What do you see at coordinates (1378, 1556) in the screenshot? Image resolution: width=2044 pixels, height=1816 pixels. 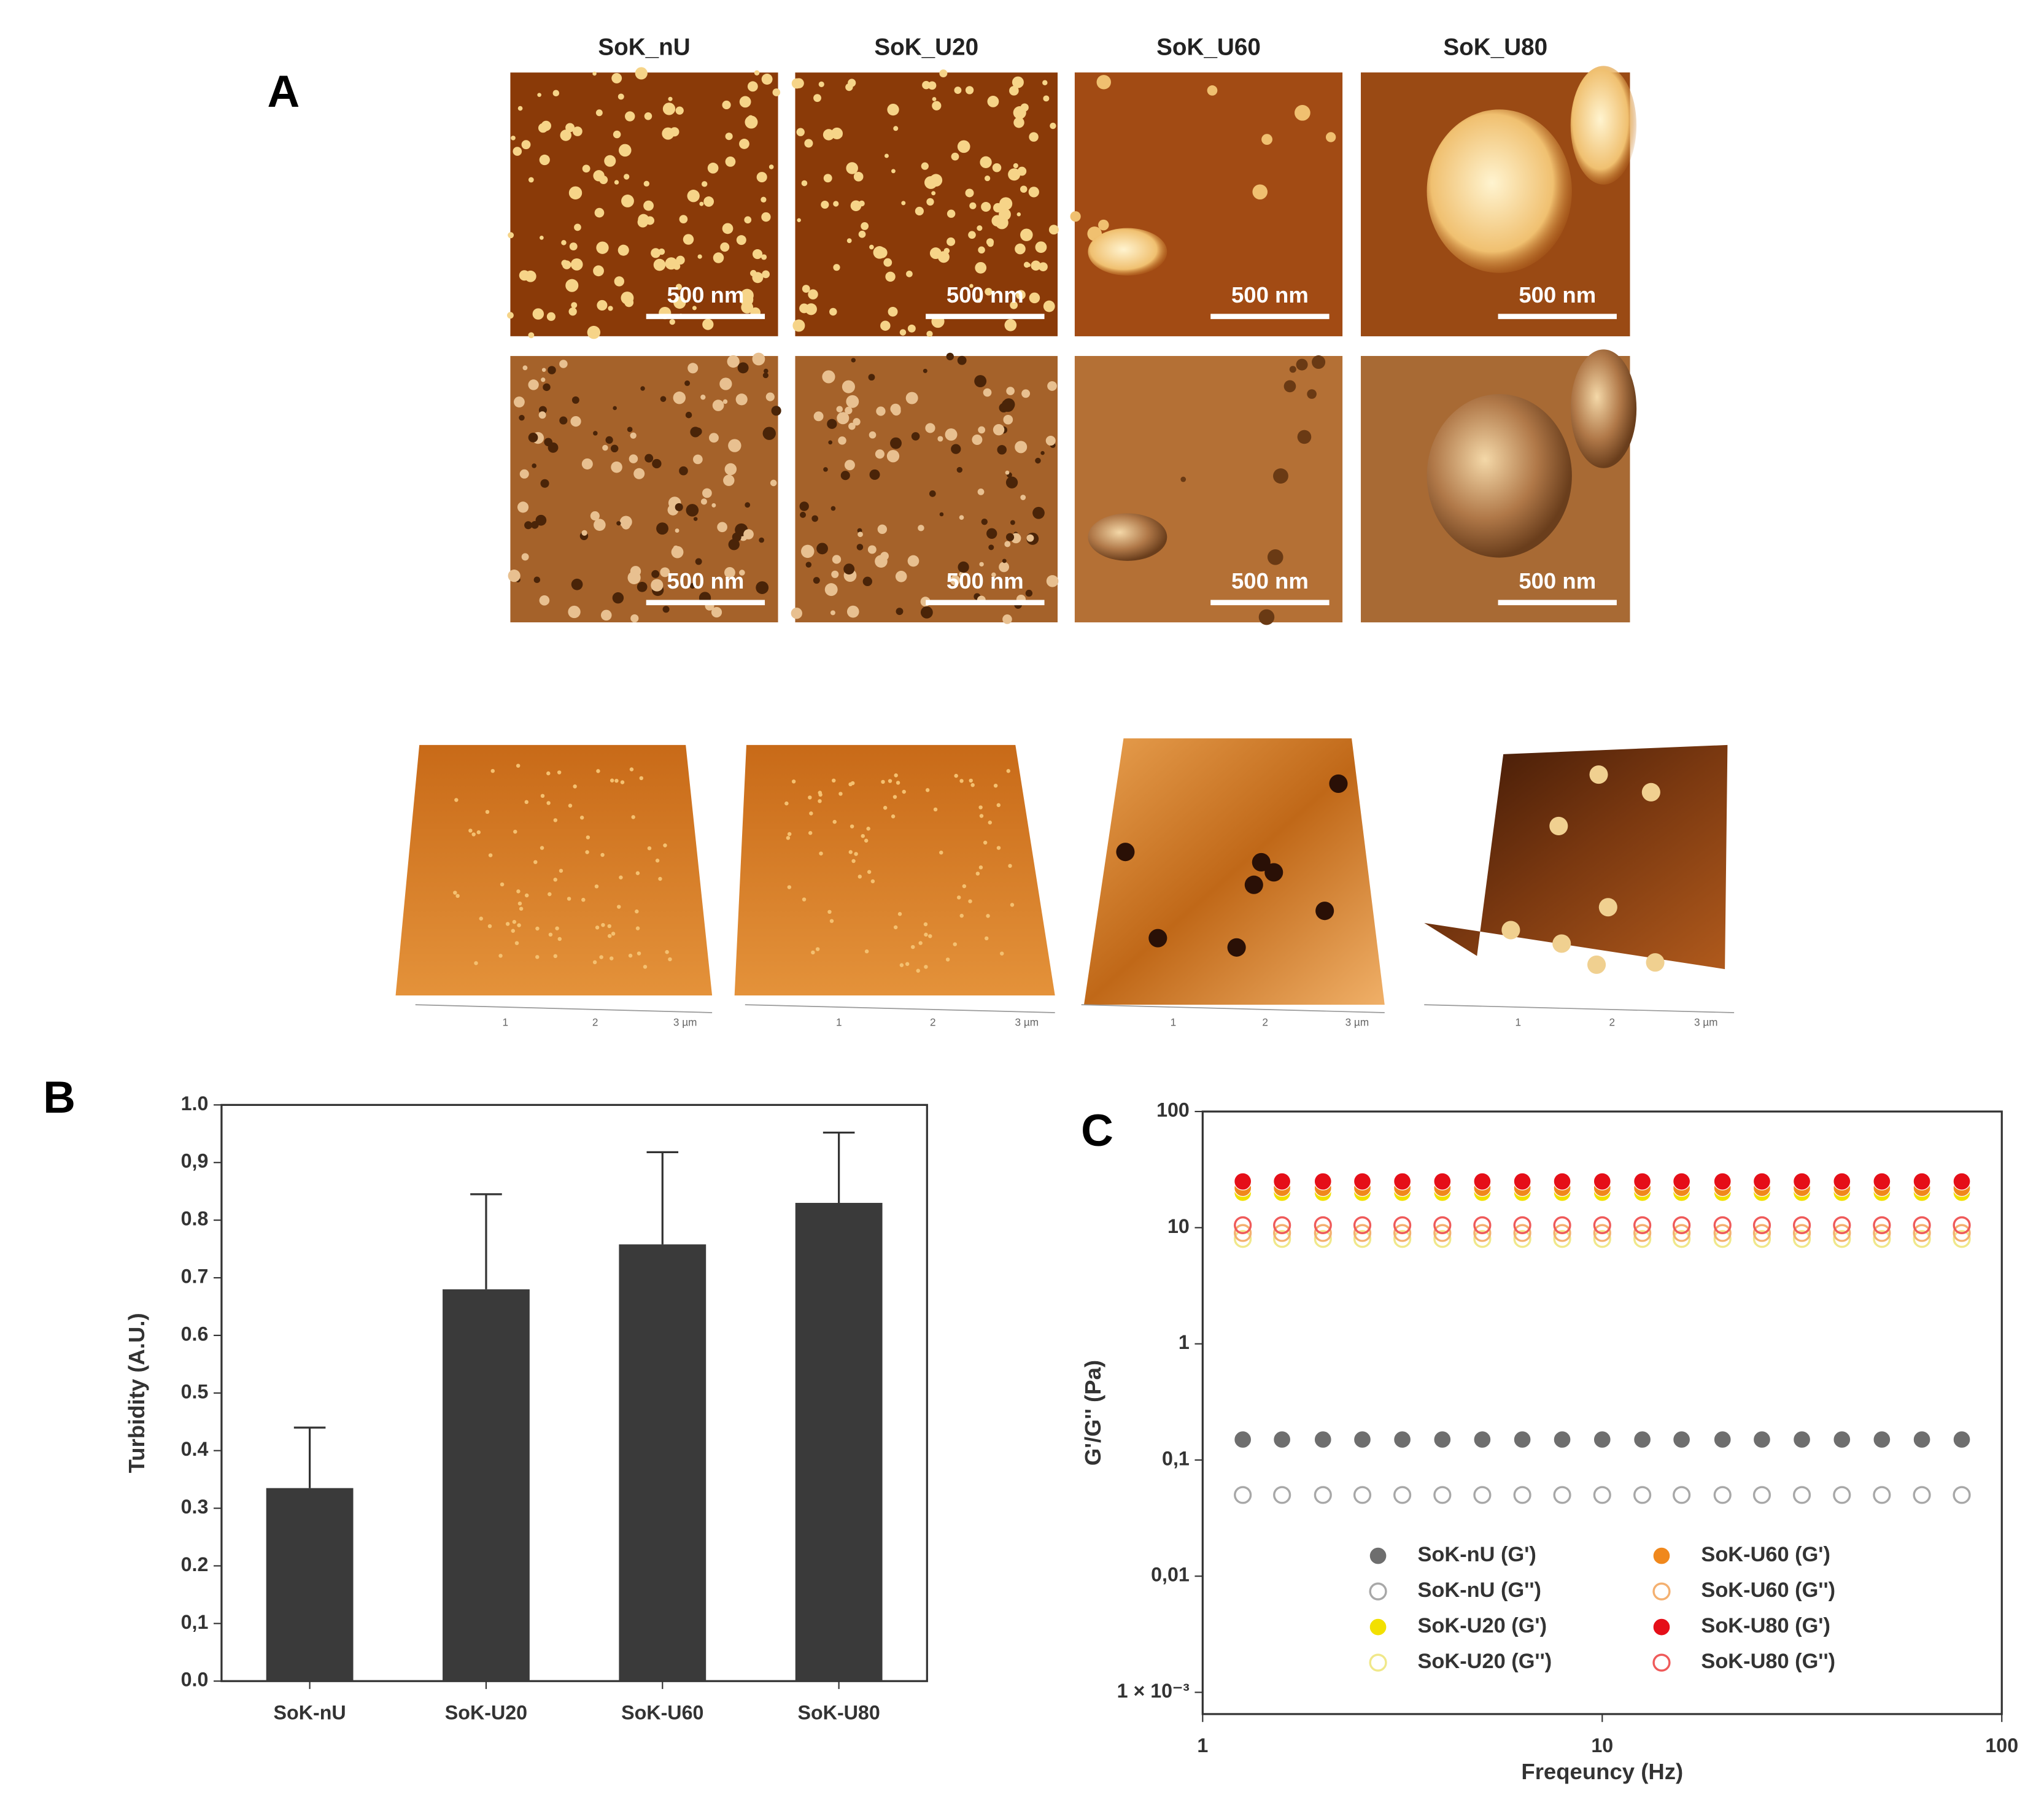 I see `legend-marker` at bounding box center [1378, 1556].